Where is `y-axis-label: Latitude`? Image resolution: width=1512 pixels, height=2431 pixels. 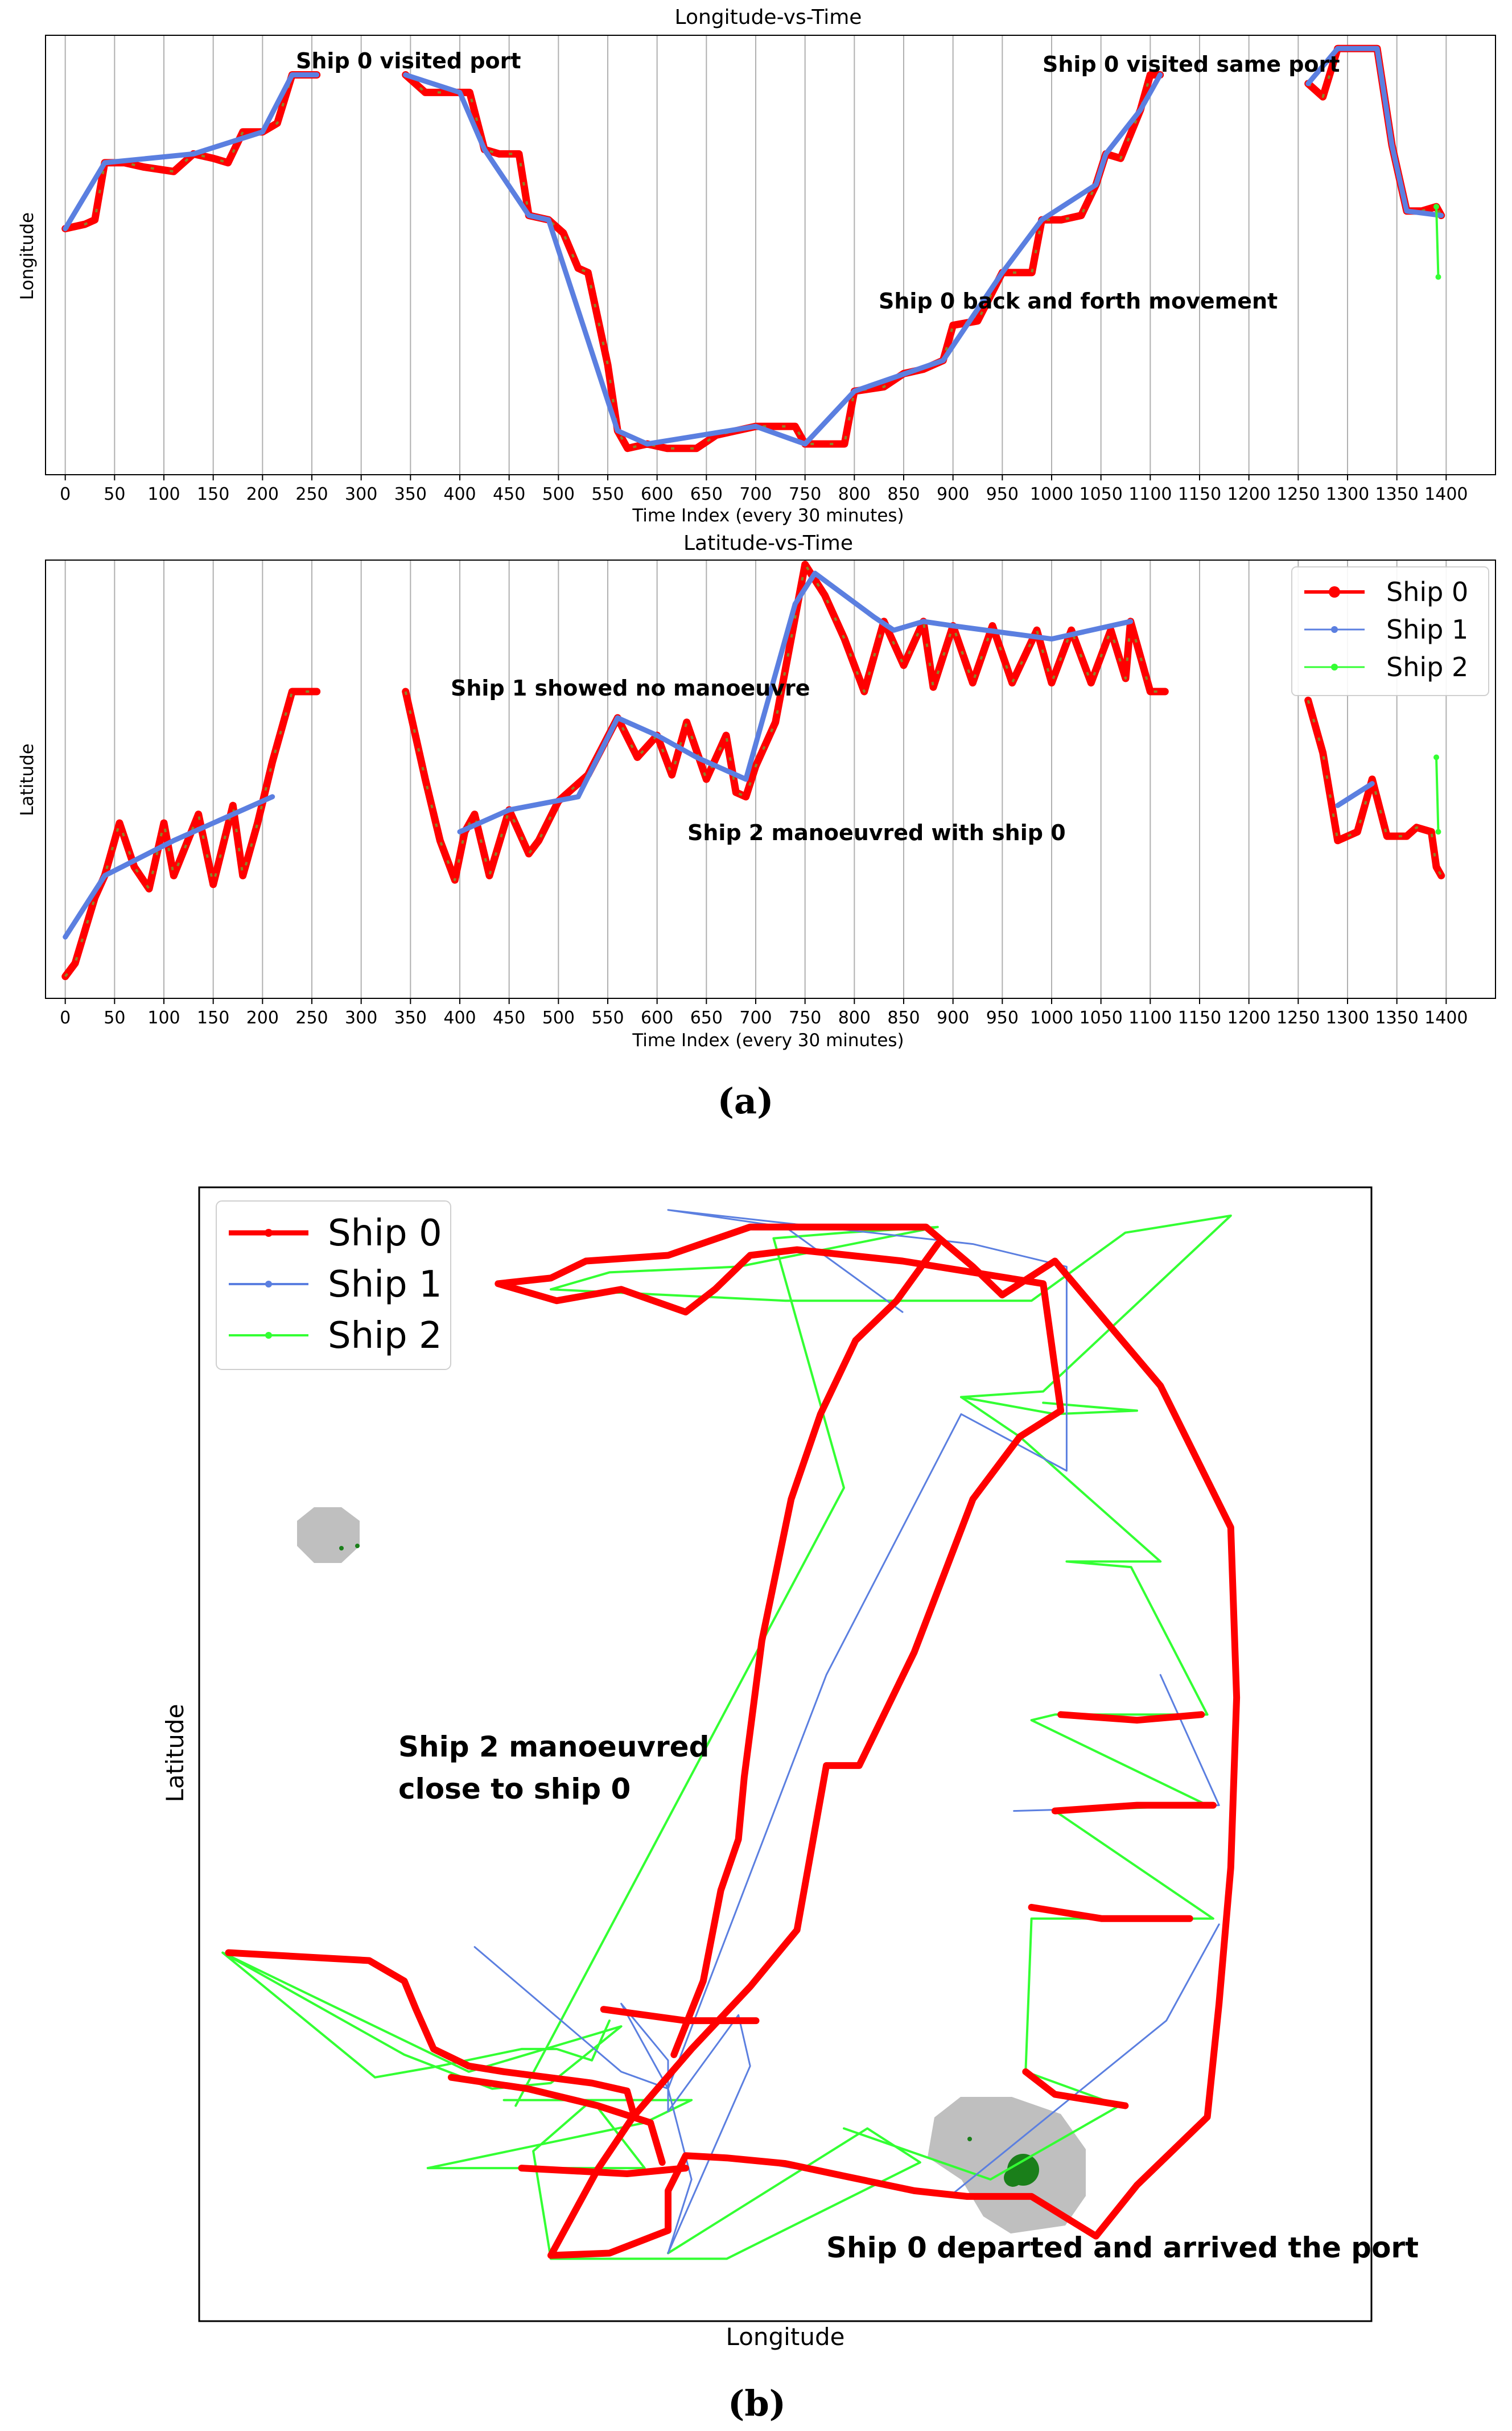
y-axis-label: Latitude is located at coordinates (175, 1753).